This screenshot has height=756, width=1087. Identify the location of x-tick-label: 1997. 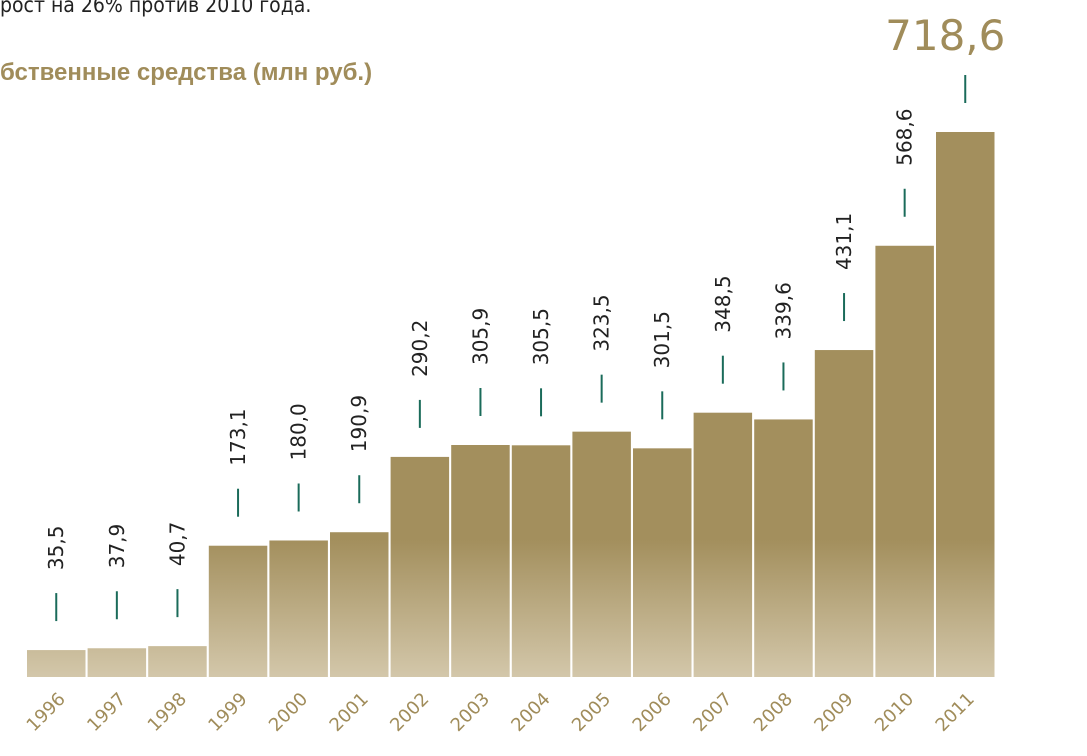
(106, 712).